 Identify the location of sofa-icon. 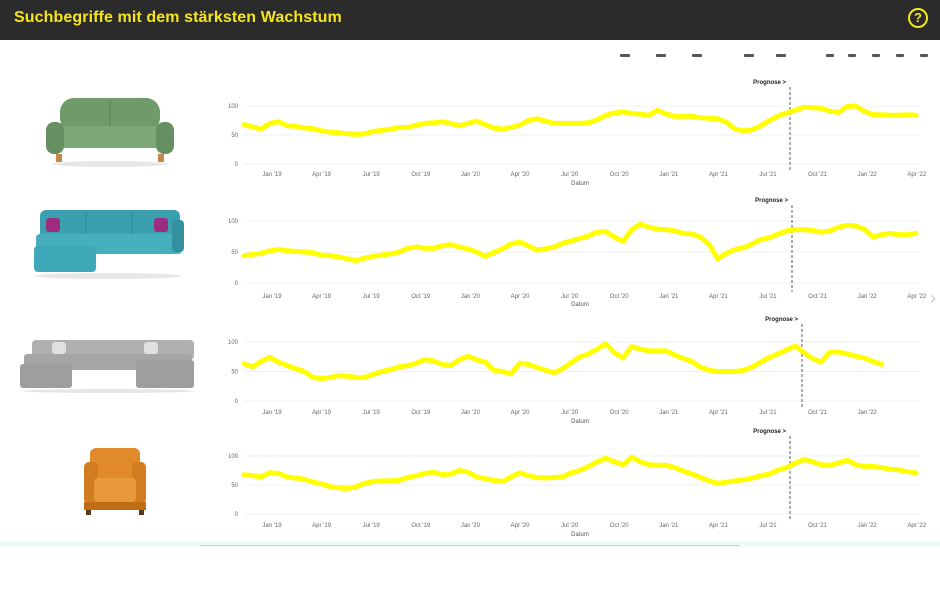
(110, 132).